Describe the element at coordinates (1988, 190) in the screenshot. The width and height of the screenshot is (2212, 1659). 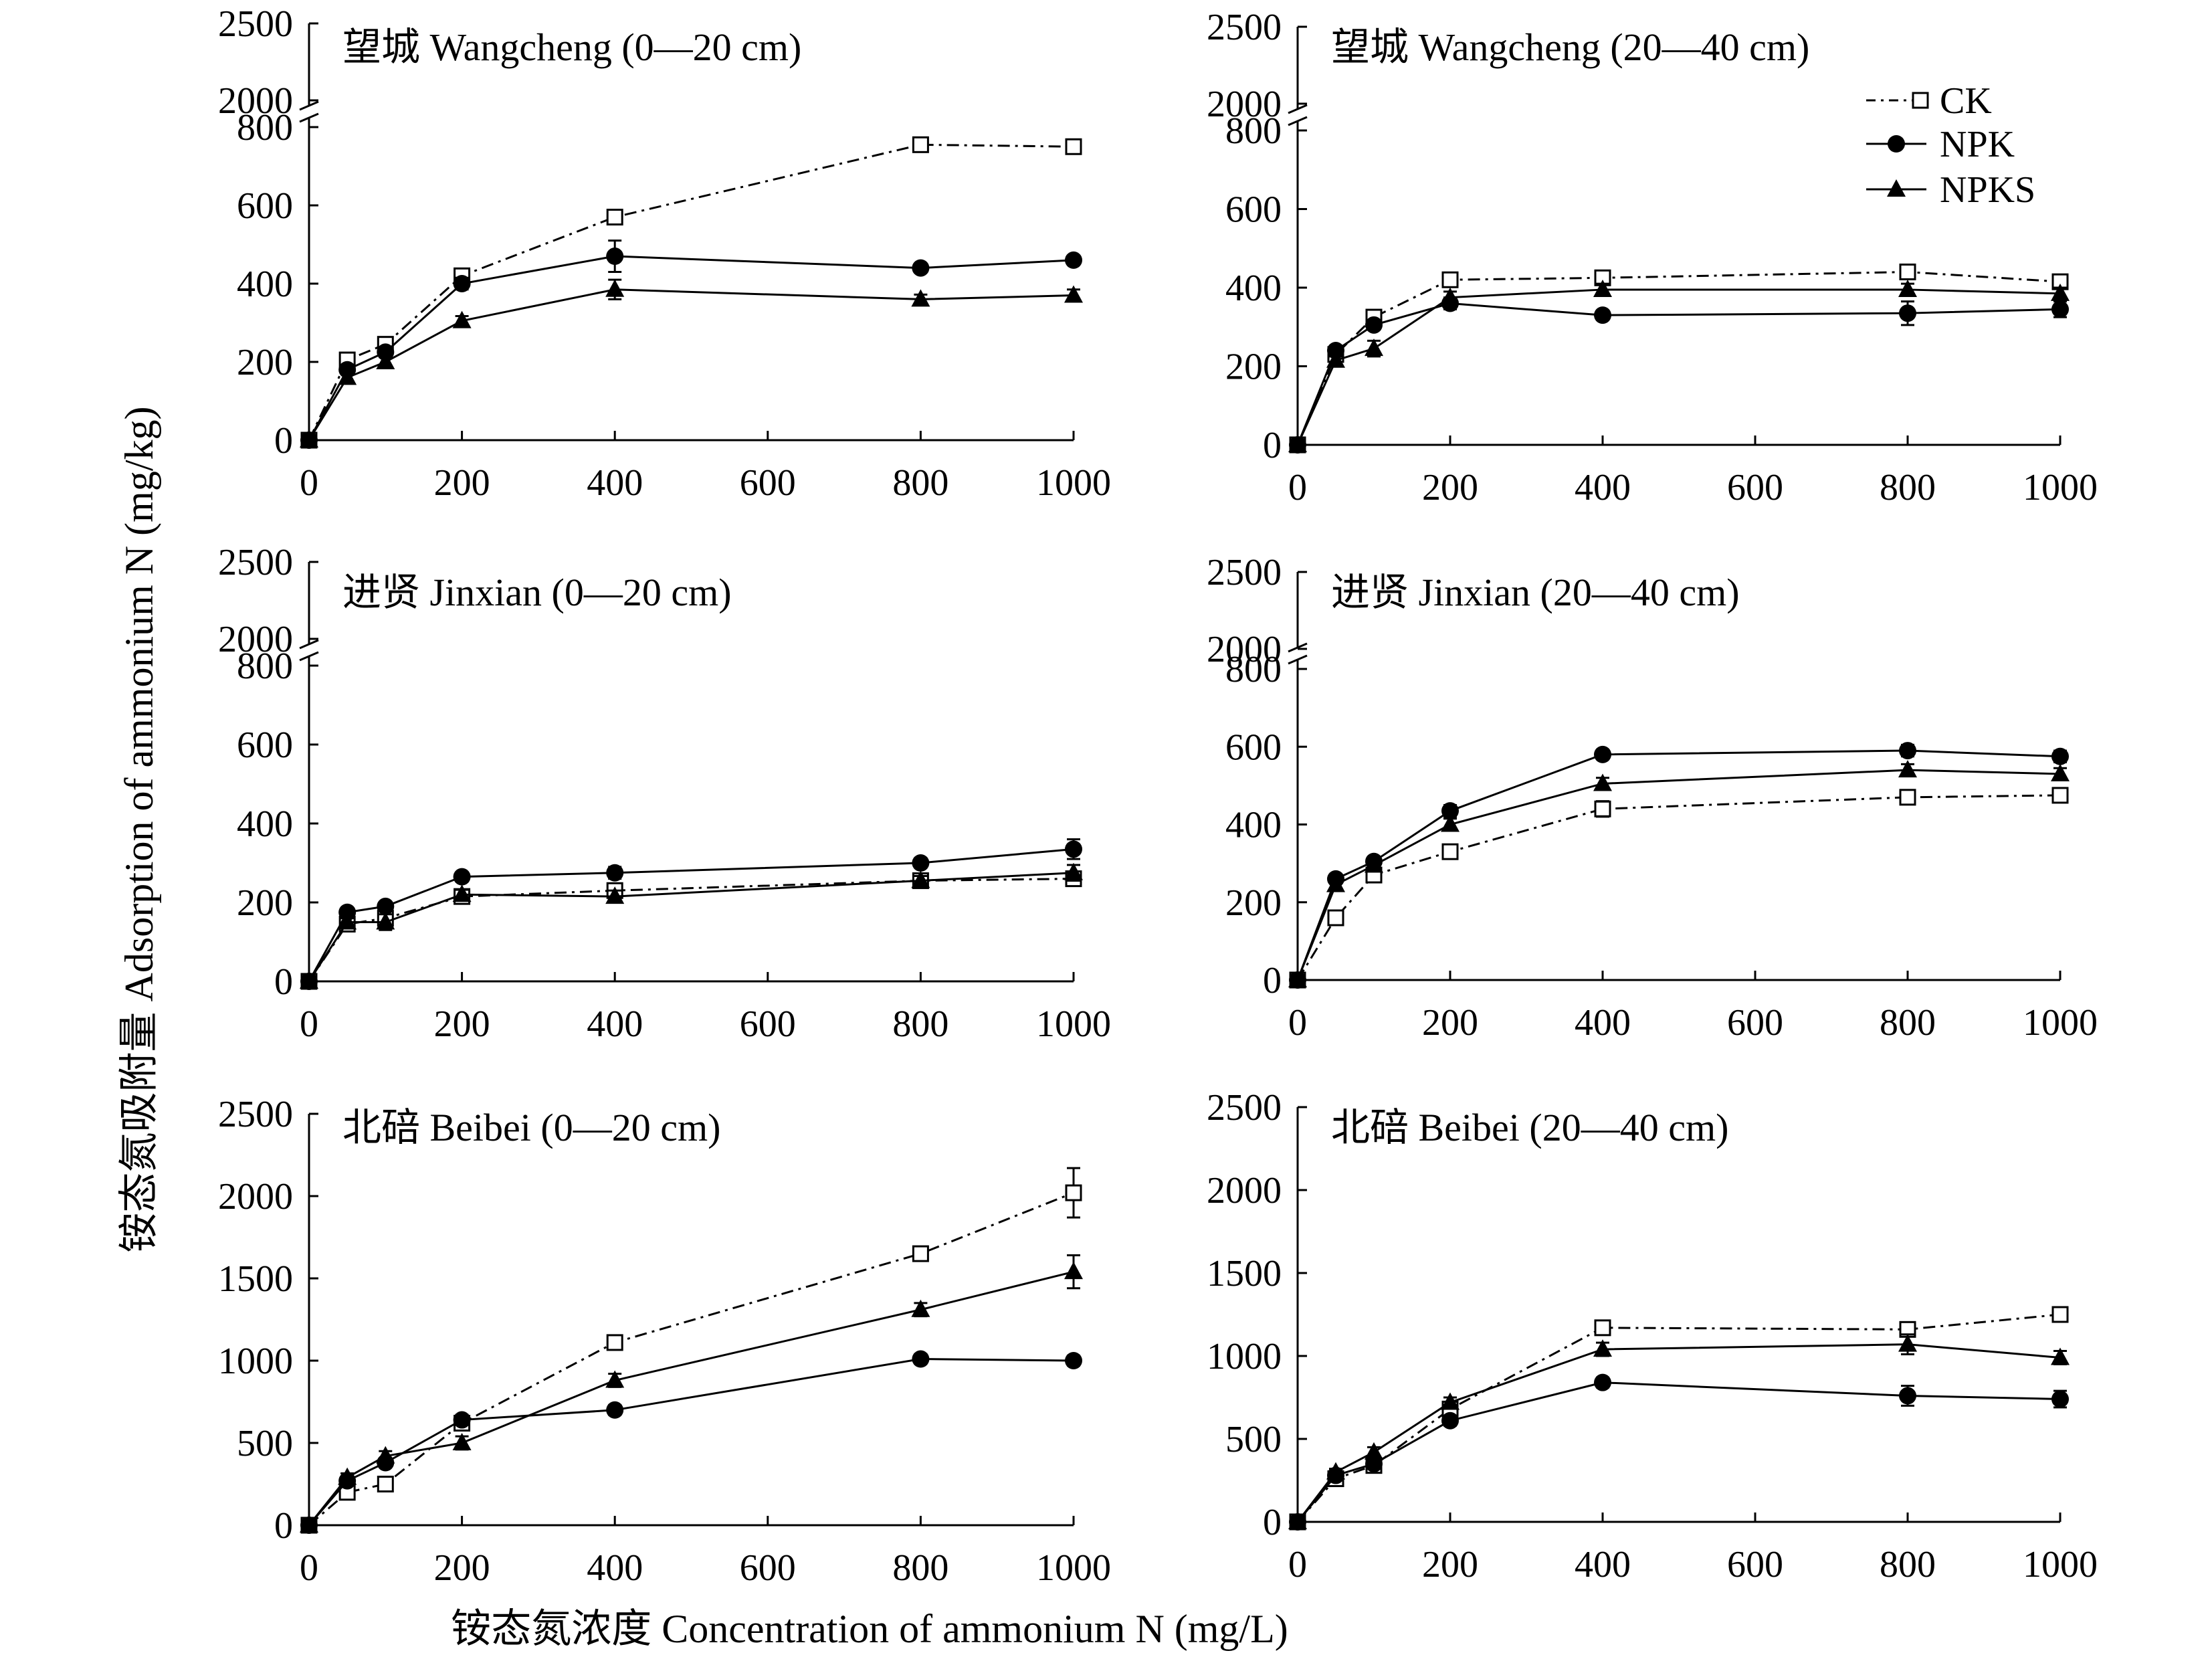
I see `legend-label: NPKS` at that location.